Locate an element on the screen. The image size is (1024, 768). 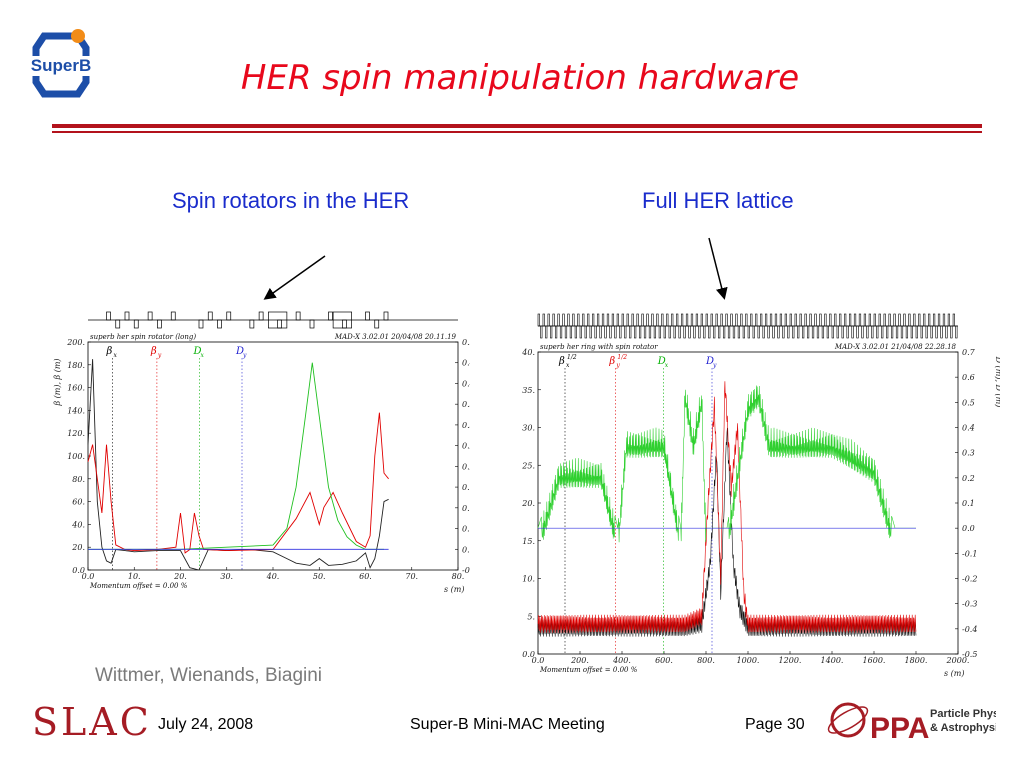
ppa-line1: Particle Physics is located at coordinates (963, 714).